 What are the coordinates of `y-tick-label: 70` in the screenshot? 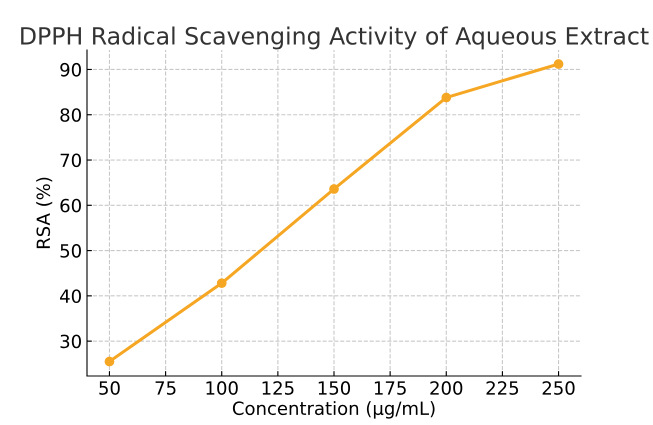 It's located at (70, 160).